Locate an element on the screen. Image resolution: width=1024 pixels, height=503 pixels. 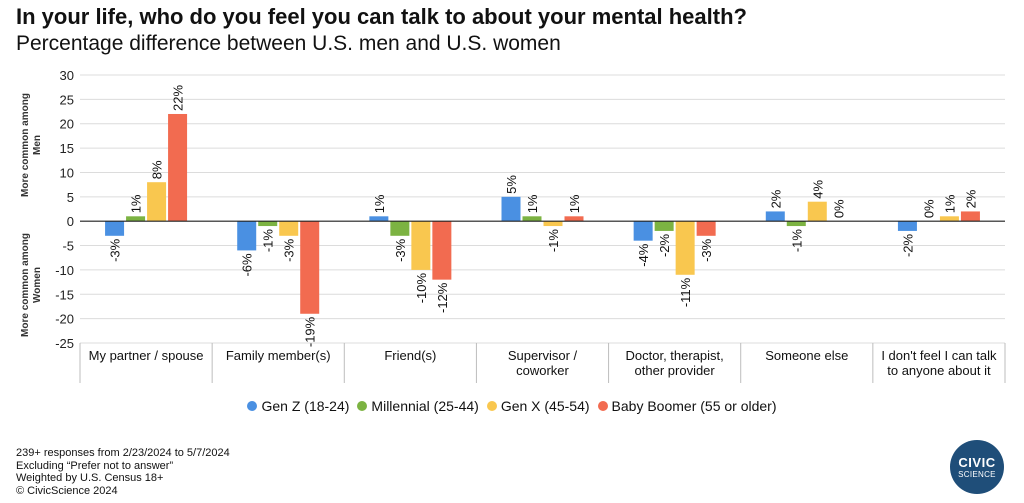
x-category-label: Family member(s) is located at coordinates (278, 355).